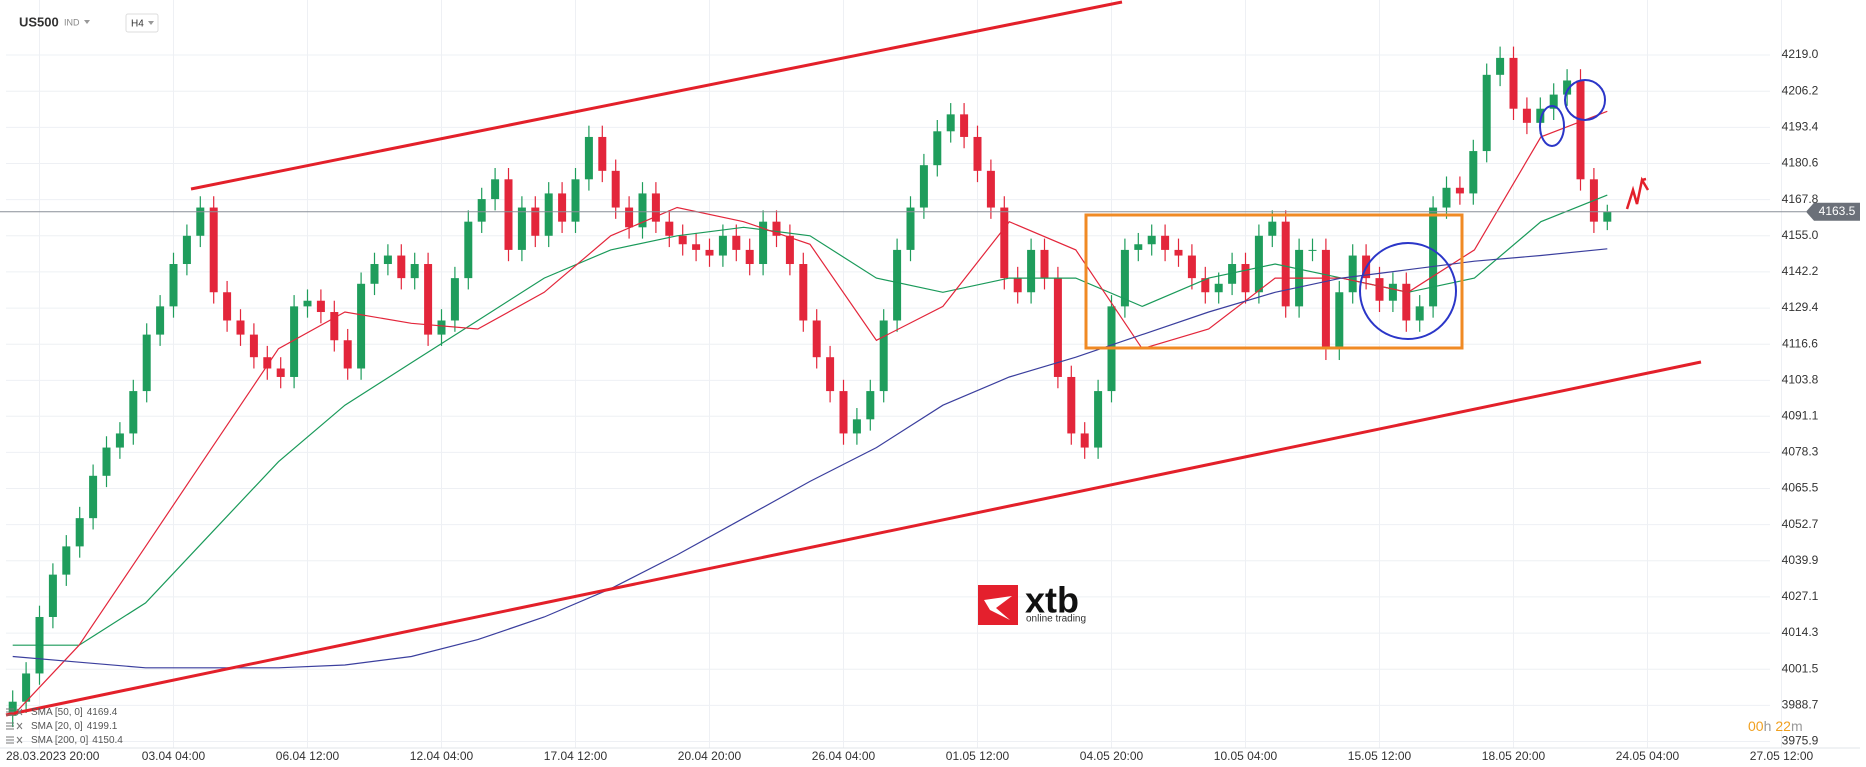  Describe the element at coordinates (137, 24) in the screenshot. I see `timeframe: H4` at that location.